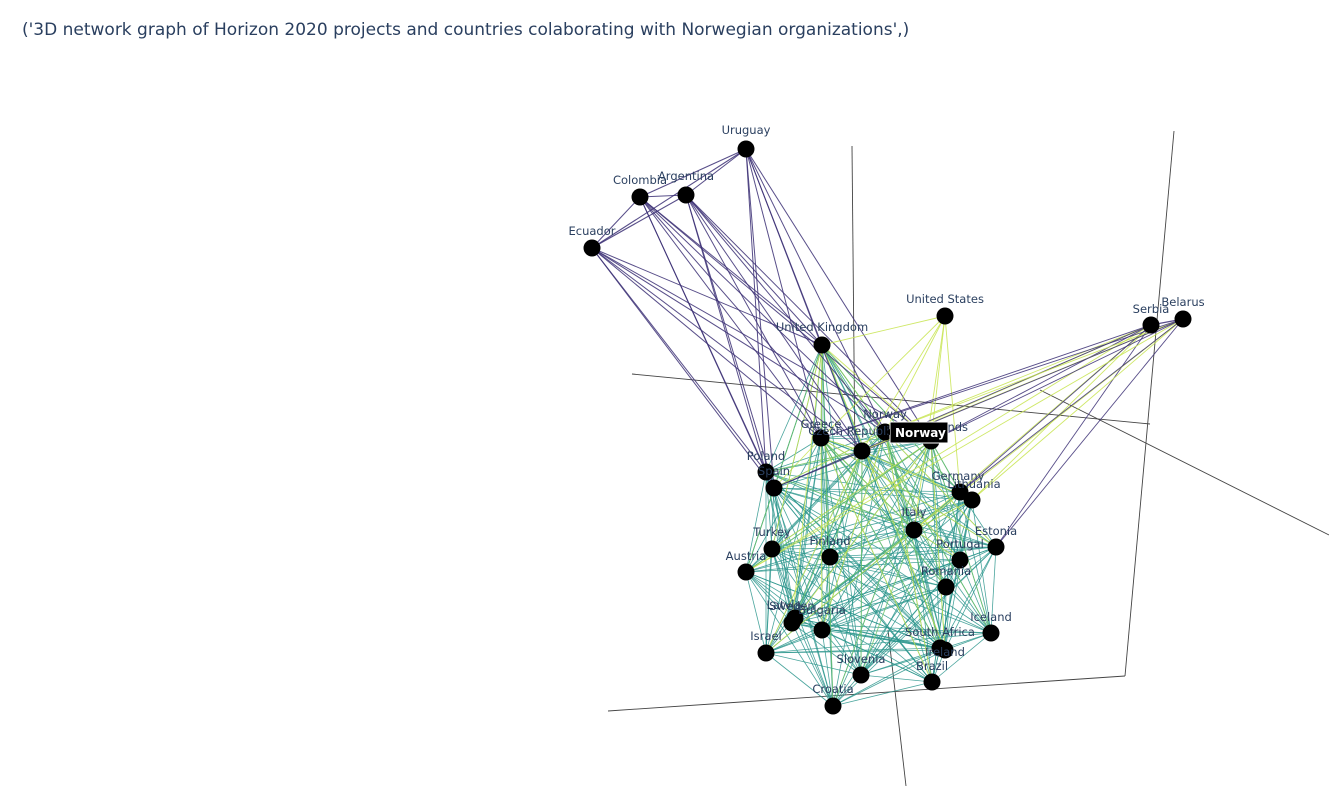  I want to click on node-bulgaria, so click(822, 630).